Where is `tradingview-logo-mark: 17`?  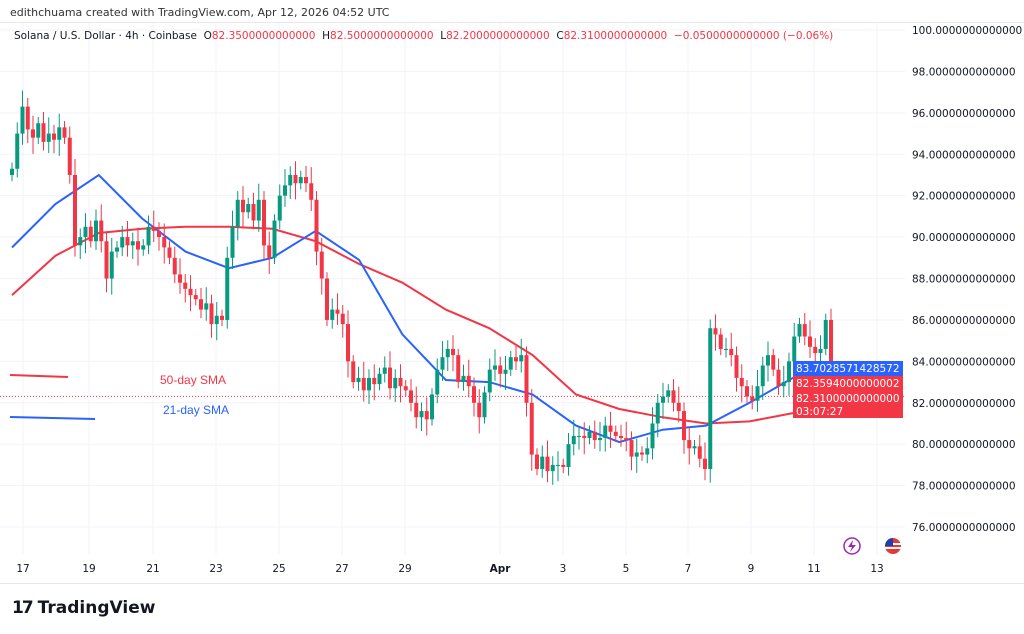 tradingview-logo-mark: 17 is located at coordinates (23, 608).